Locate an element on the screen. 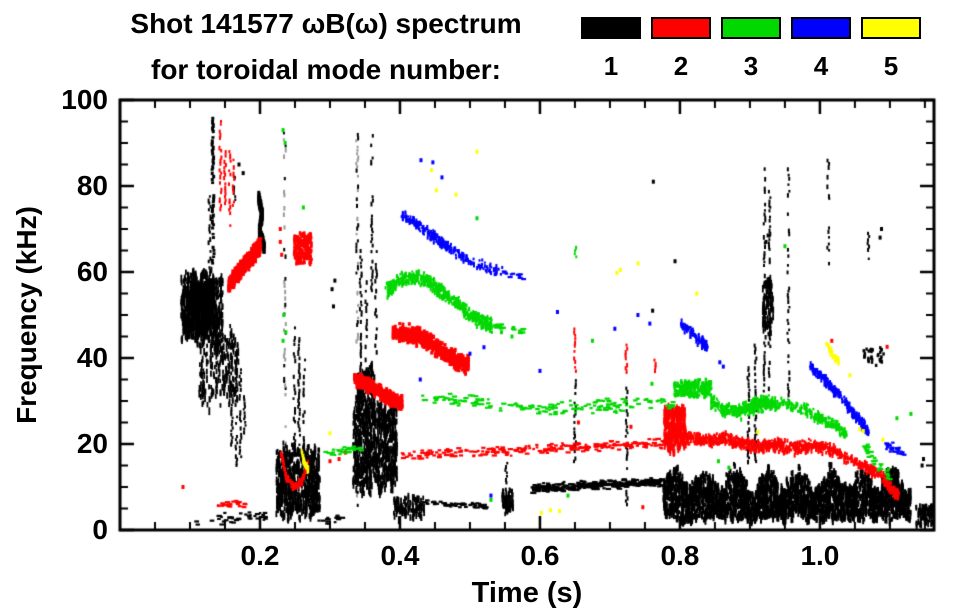 This screenshot has height=615, width=963. x-tick-label-1.0: 1.0 is located at coordinates (820, 555).